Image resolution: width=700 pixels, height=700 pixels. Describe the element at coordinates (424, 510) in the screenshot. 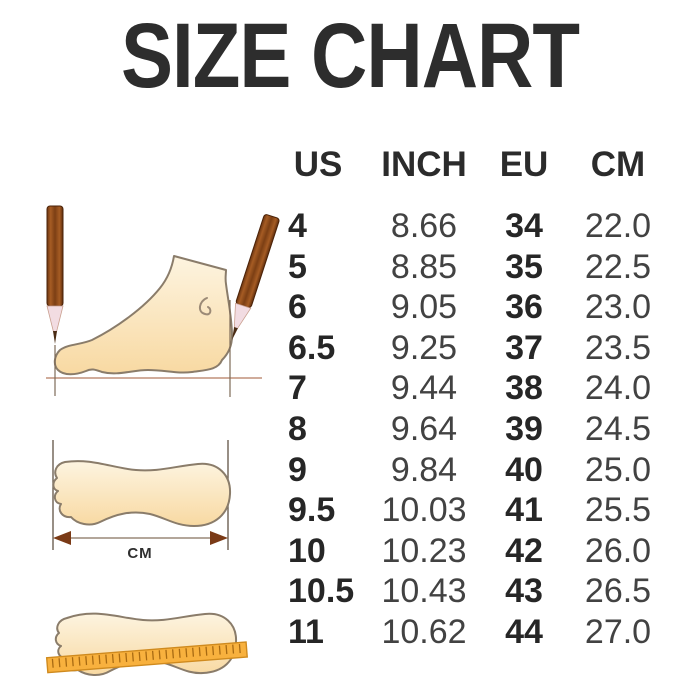

I see `inch-size: 10.03` at that location.